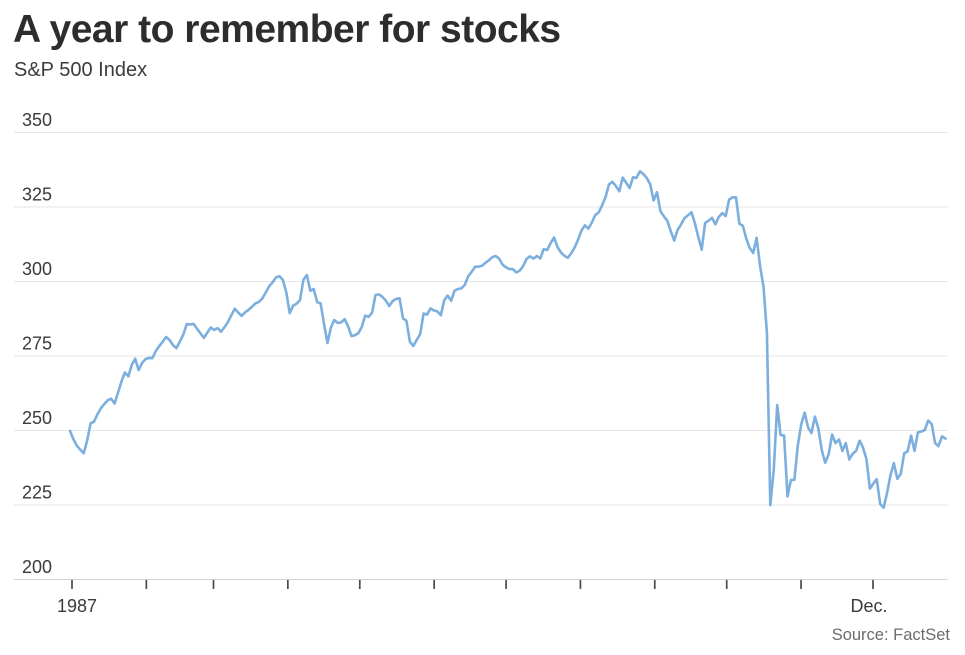 The image size is (965, 655). What do you see at coordinates (37, 195) in the screenshot?
I see `y-tick-label: 325` at bounding box center [37, 195].